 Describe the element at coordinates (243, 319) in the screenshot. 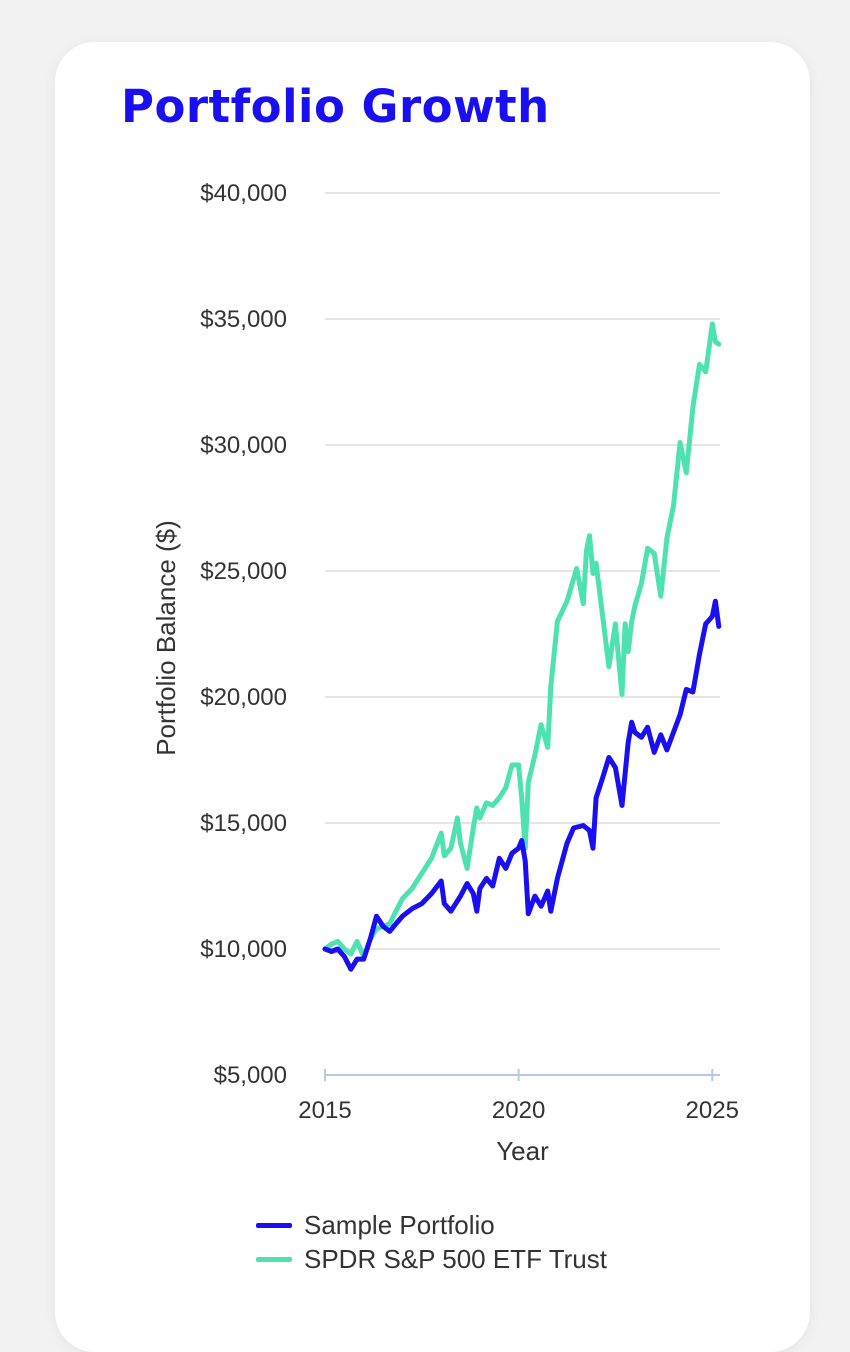

I see `y-tick-label: $35,000` at that location.